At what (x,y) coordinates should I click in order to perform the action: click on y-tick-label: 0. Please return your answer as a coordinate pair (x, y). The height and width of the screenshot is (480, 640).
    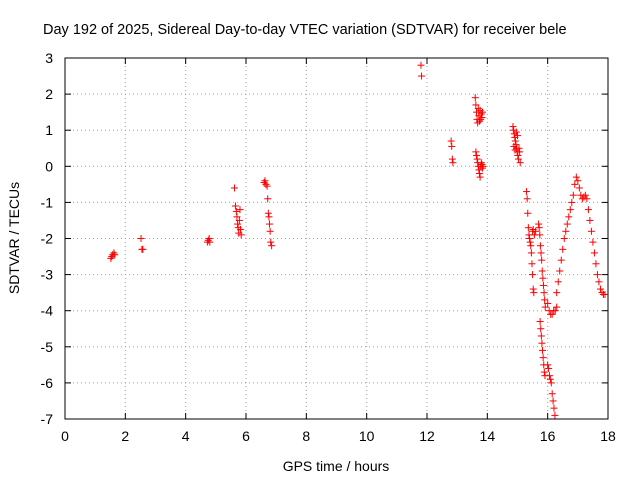
    Looking at the image, I should click on (49, 166).